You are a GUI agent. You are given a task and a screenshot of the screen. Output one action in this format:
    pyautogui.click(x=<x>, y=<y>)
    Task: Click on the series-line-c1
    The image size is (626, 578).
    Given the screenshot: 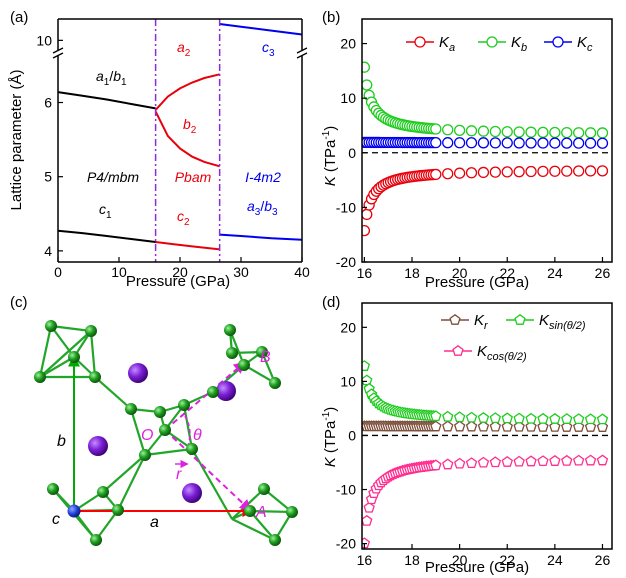 What is the action you would take?
    pyautogui.click(x=106, y=236)
    